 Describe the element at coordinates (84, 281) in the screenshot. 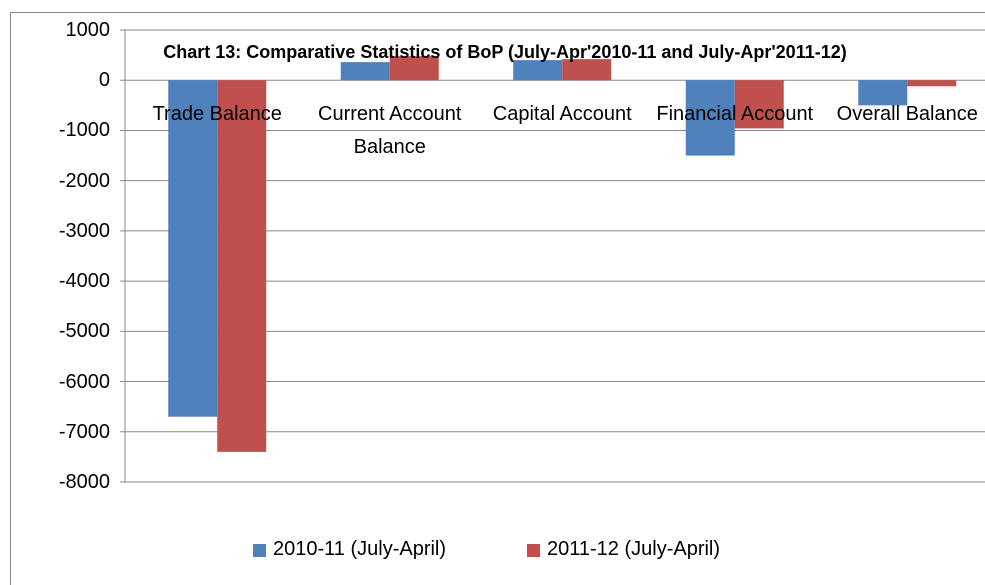

I see `y-tick-label: -4000` at that location.